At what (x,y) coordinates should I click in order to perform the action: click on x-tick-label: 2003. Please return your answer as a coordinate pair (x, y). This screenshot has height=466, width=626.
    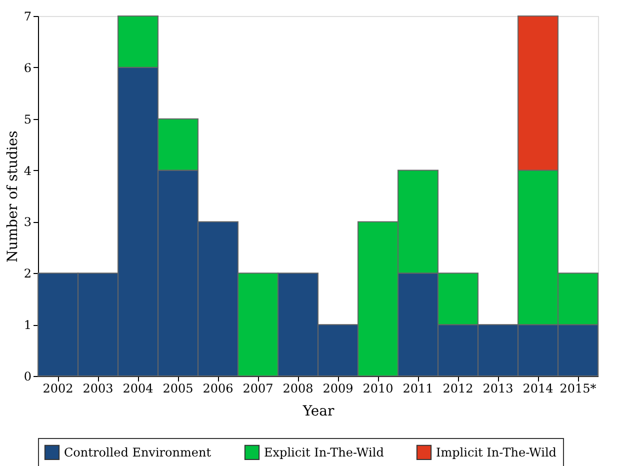
    Looking at the image, I should click on (98, 389).